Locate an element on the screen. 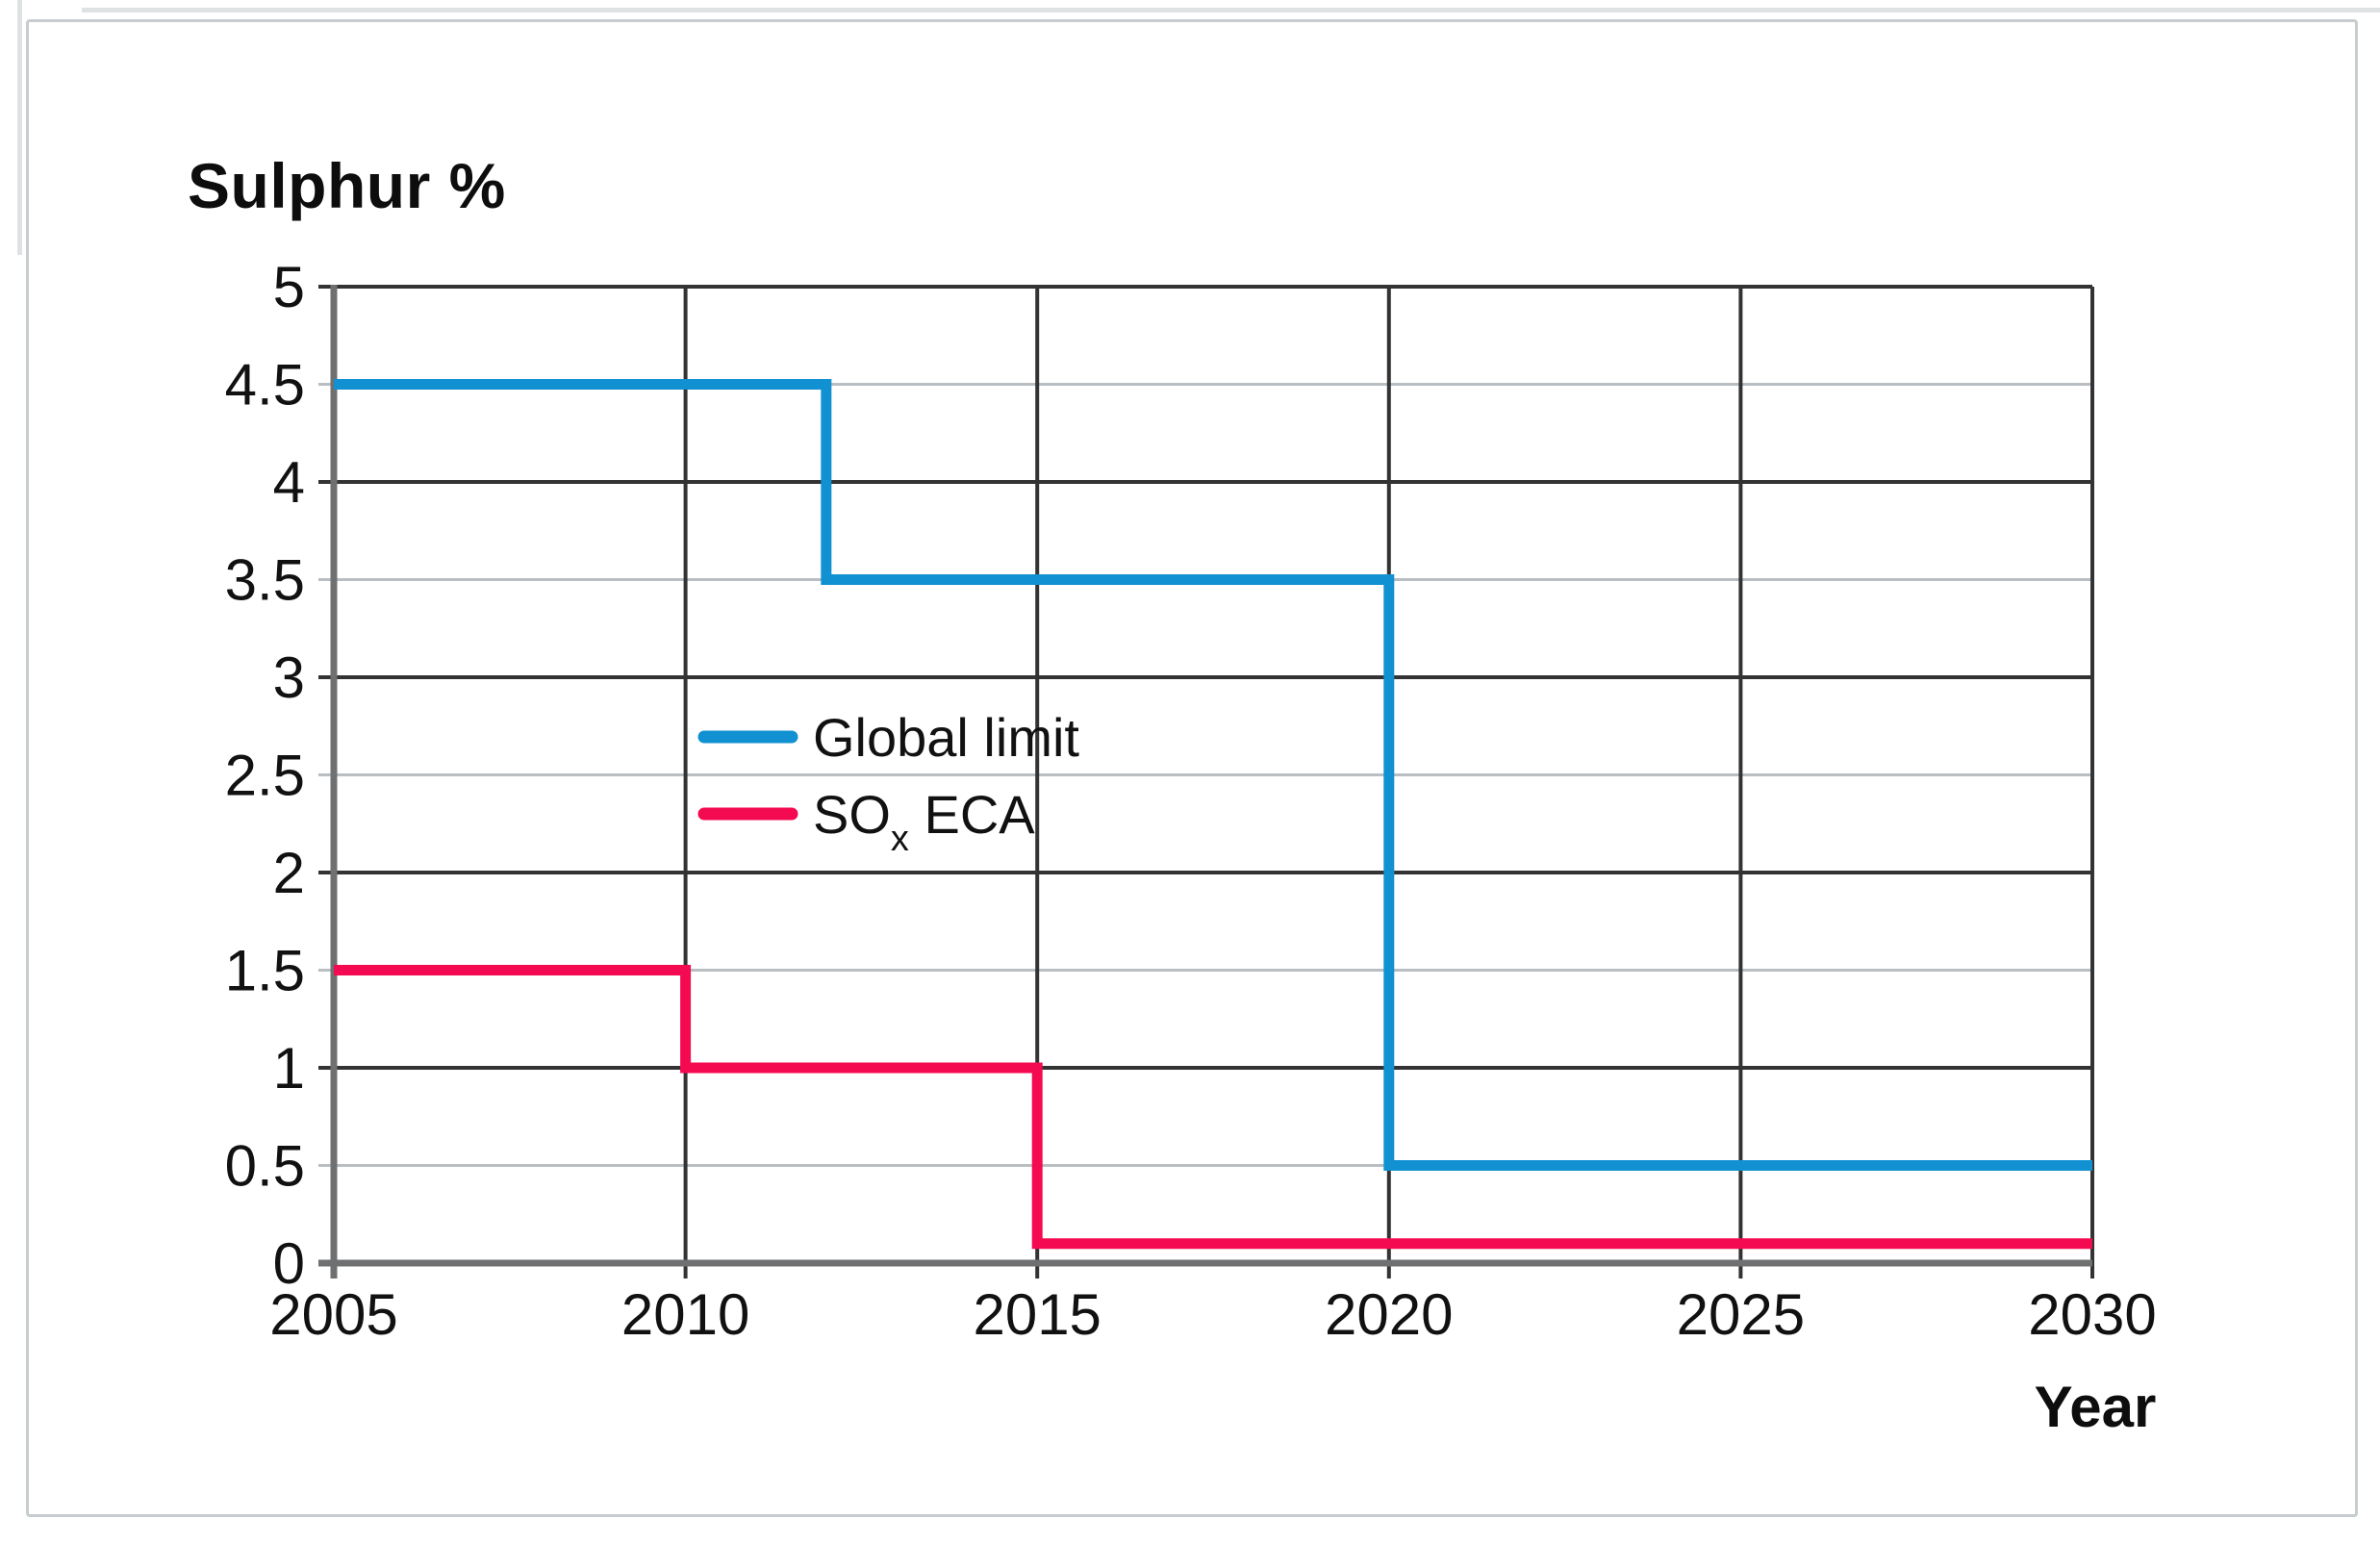 The image size is (2380, 1544). y-tick-label-3: 3 is located at coordinates (289, 677).